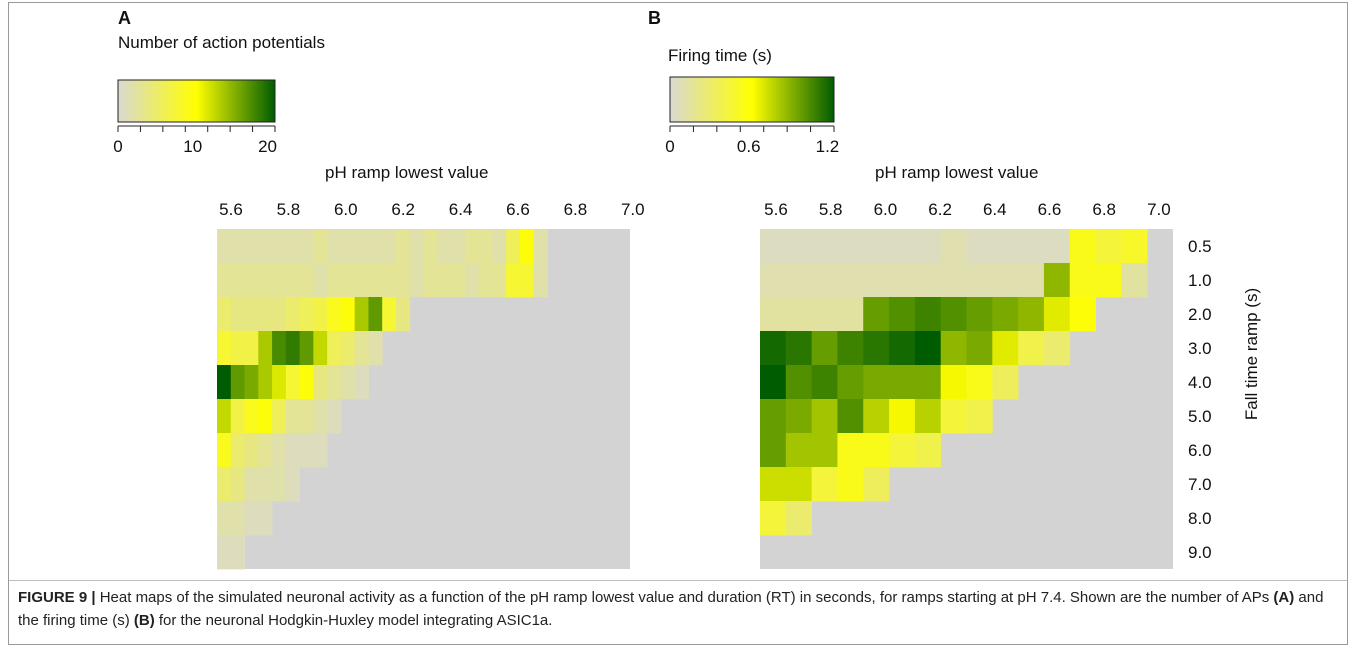 The height and width of the screenshot is (656, 1358). What do you see at coordinates (886, 209) in the screenshot?
I see `panel-b-x-tick-label: 6.0` at bounding box center [886, 209].